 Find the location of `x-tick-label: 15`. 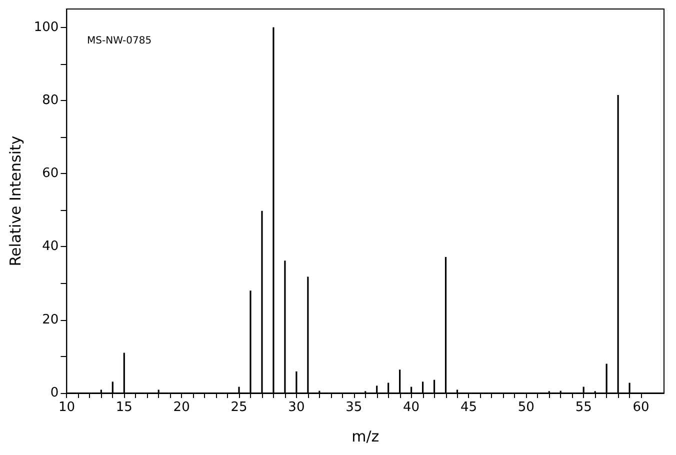

x-tick-label: 15 is located at coordinates (124, 407).